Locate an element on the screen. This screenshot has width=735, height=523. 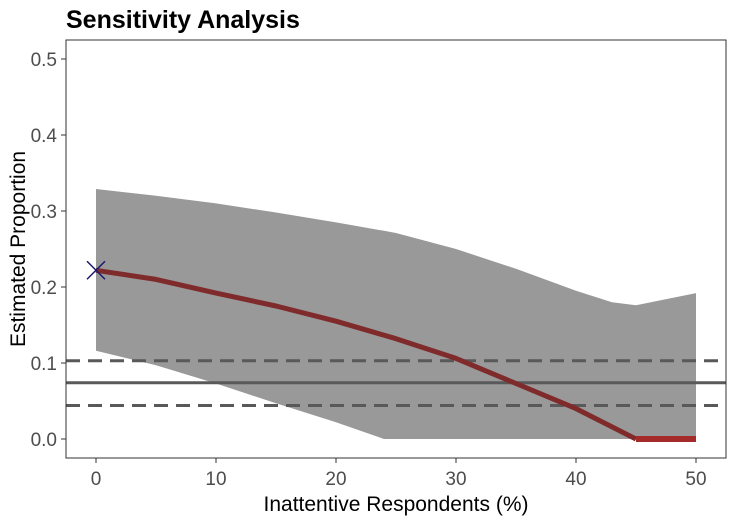
y-axis-ticks: 0.0 0.1 0.2 0.3 0.4 0.5 is located at coordinates (48, 250).